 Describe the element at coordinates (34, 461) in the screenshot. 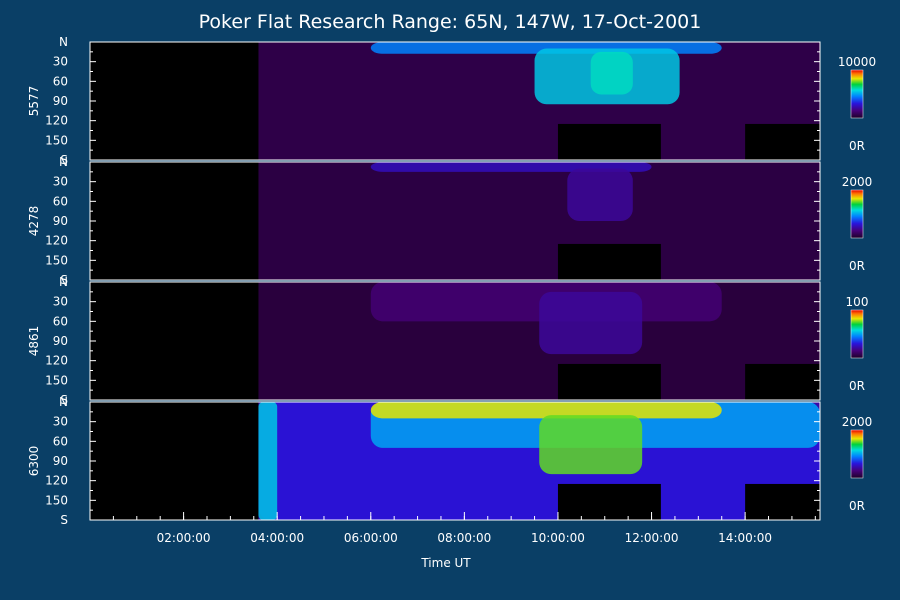

I see `panel-label-6300: 6300` at that location.